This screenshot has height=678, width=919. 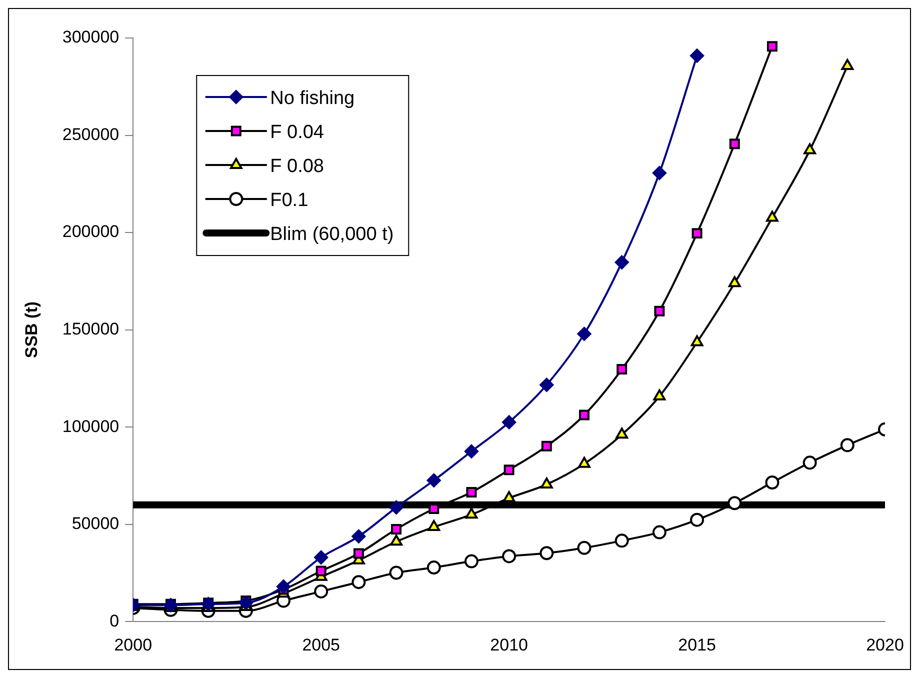 What do you see at coordinates (91, 37) in the screenshot?
I see `y-tick-label: 300000` at bounding box center [91, 37].